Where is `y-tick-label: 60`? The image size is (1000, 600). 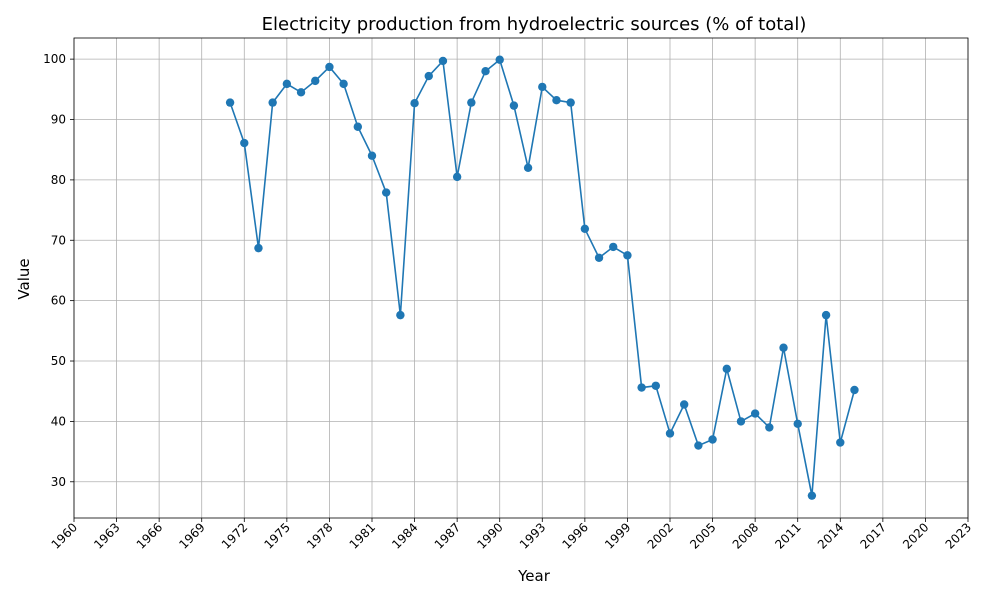 y-tick-label: 60 is located at coordinates (58, 301).